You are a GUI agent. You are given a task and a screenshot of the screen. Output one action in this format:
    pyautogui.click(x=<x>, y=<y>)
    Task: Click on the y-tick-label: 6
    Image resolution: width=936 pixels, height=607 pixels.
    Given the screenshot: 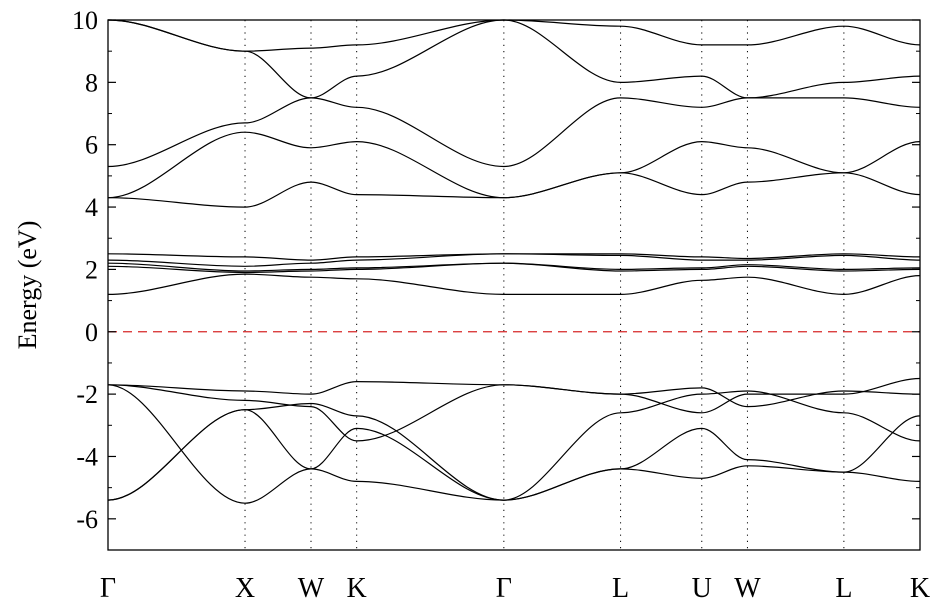 What is the action you would take?
    pyautogui.click(x=91, y=145)
    